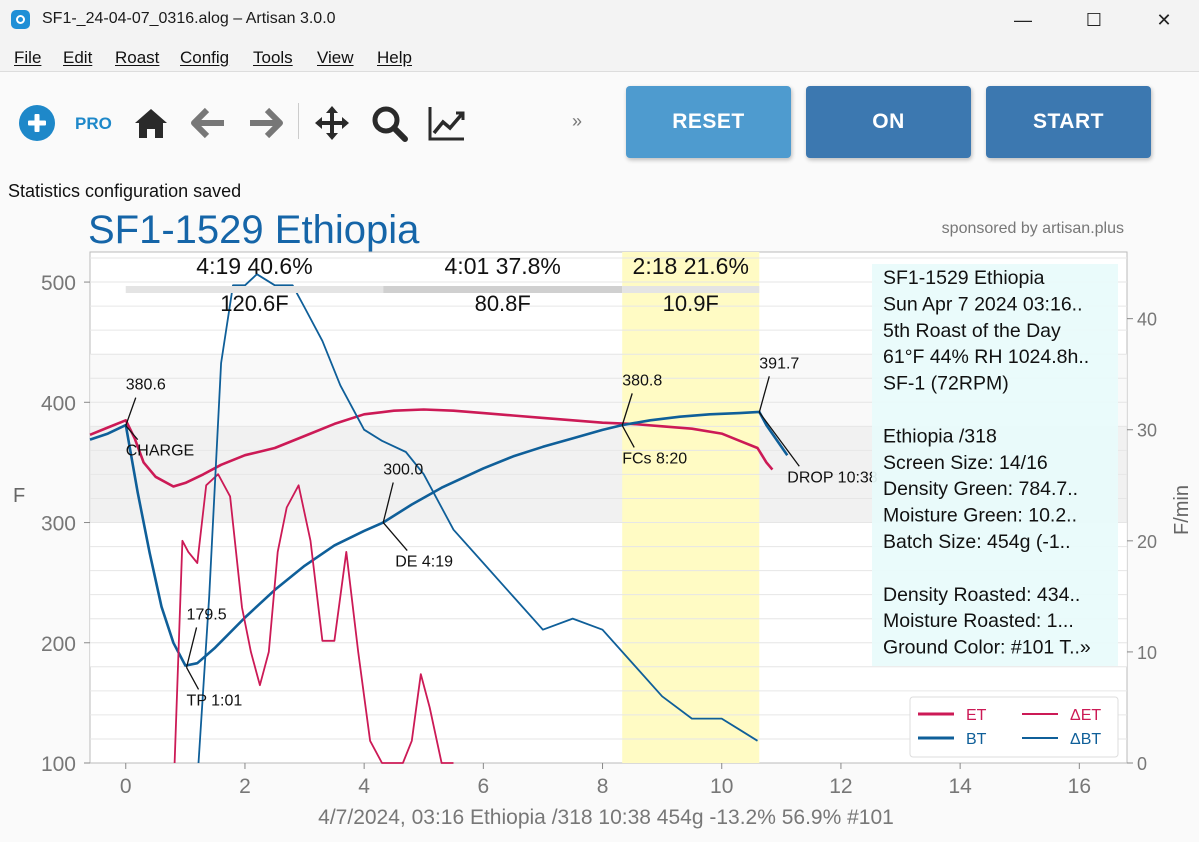 The image size is (1199, 842). Describe the element at coordinates (58, 403) in the screenshot. I see `y-tick-label: 400` at that location.